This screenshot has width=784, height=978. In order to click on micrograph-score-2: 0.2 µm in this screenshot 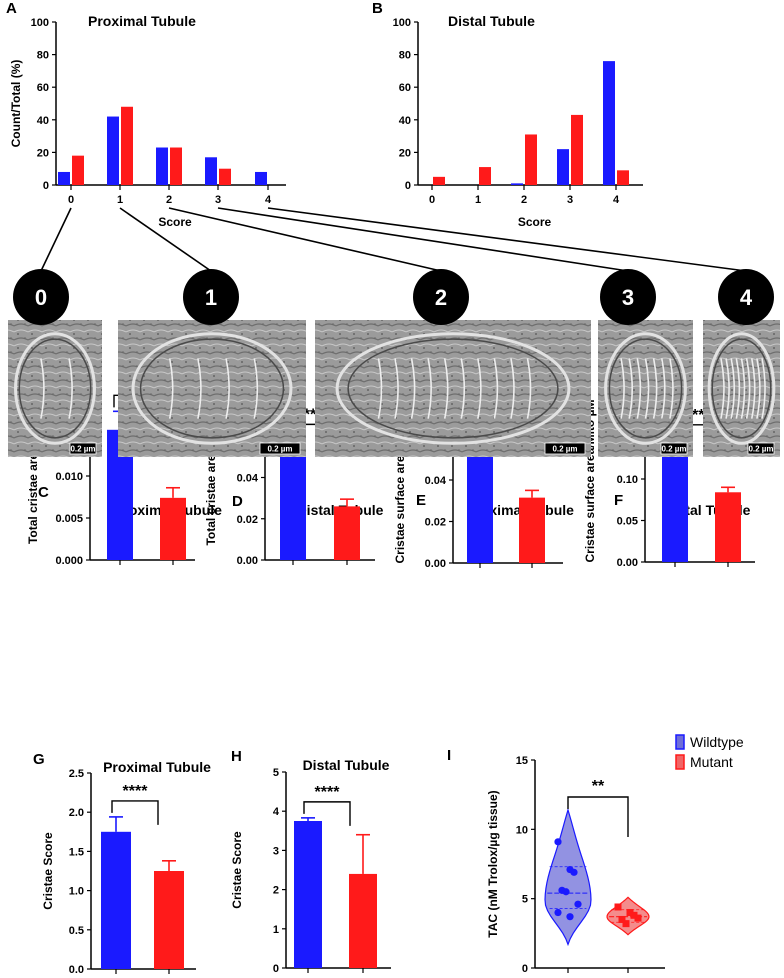, I will do `click(453, 388)`.